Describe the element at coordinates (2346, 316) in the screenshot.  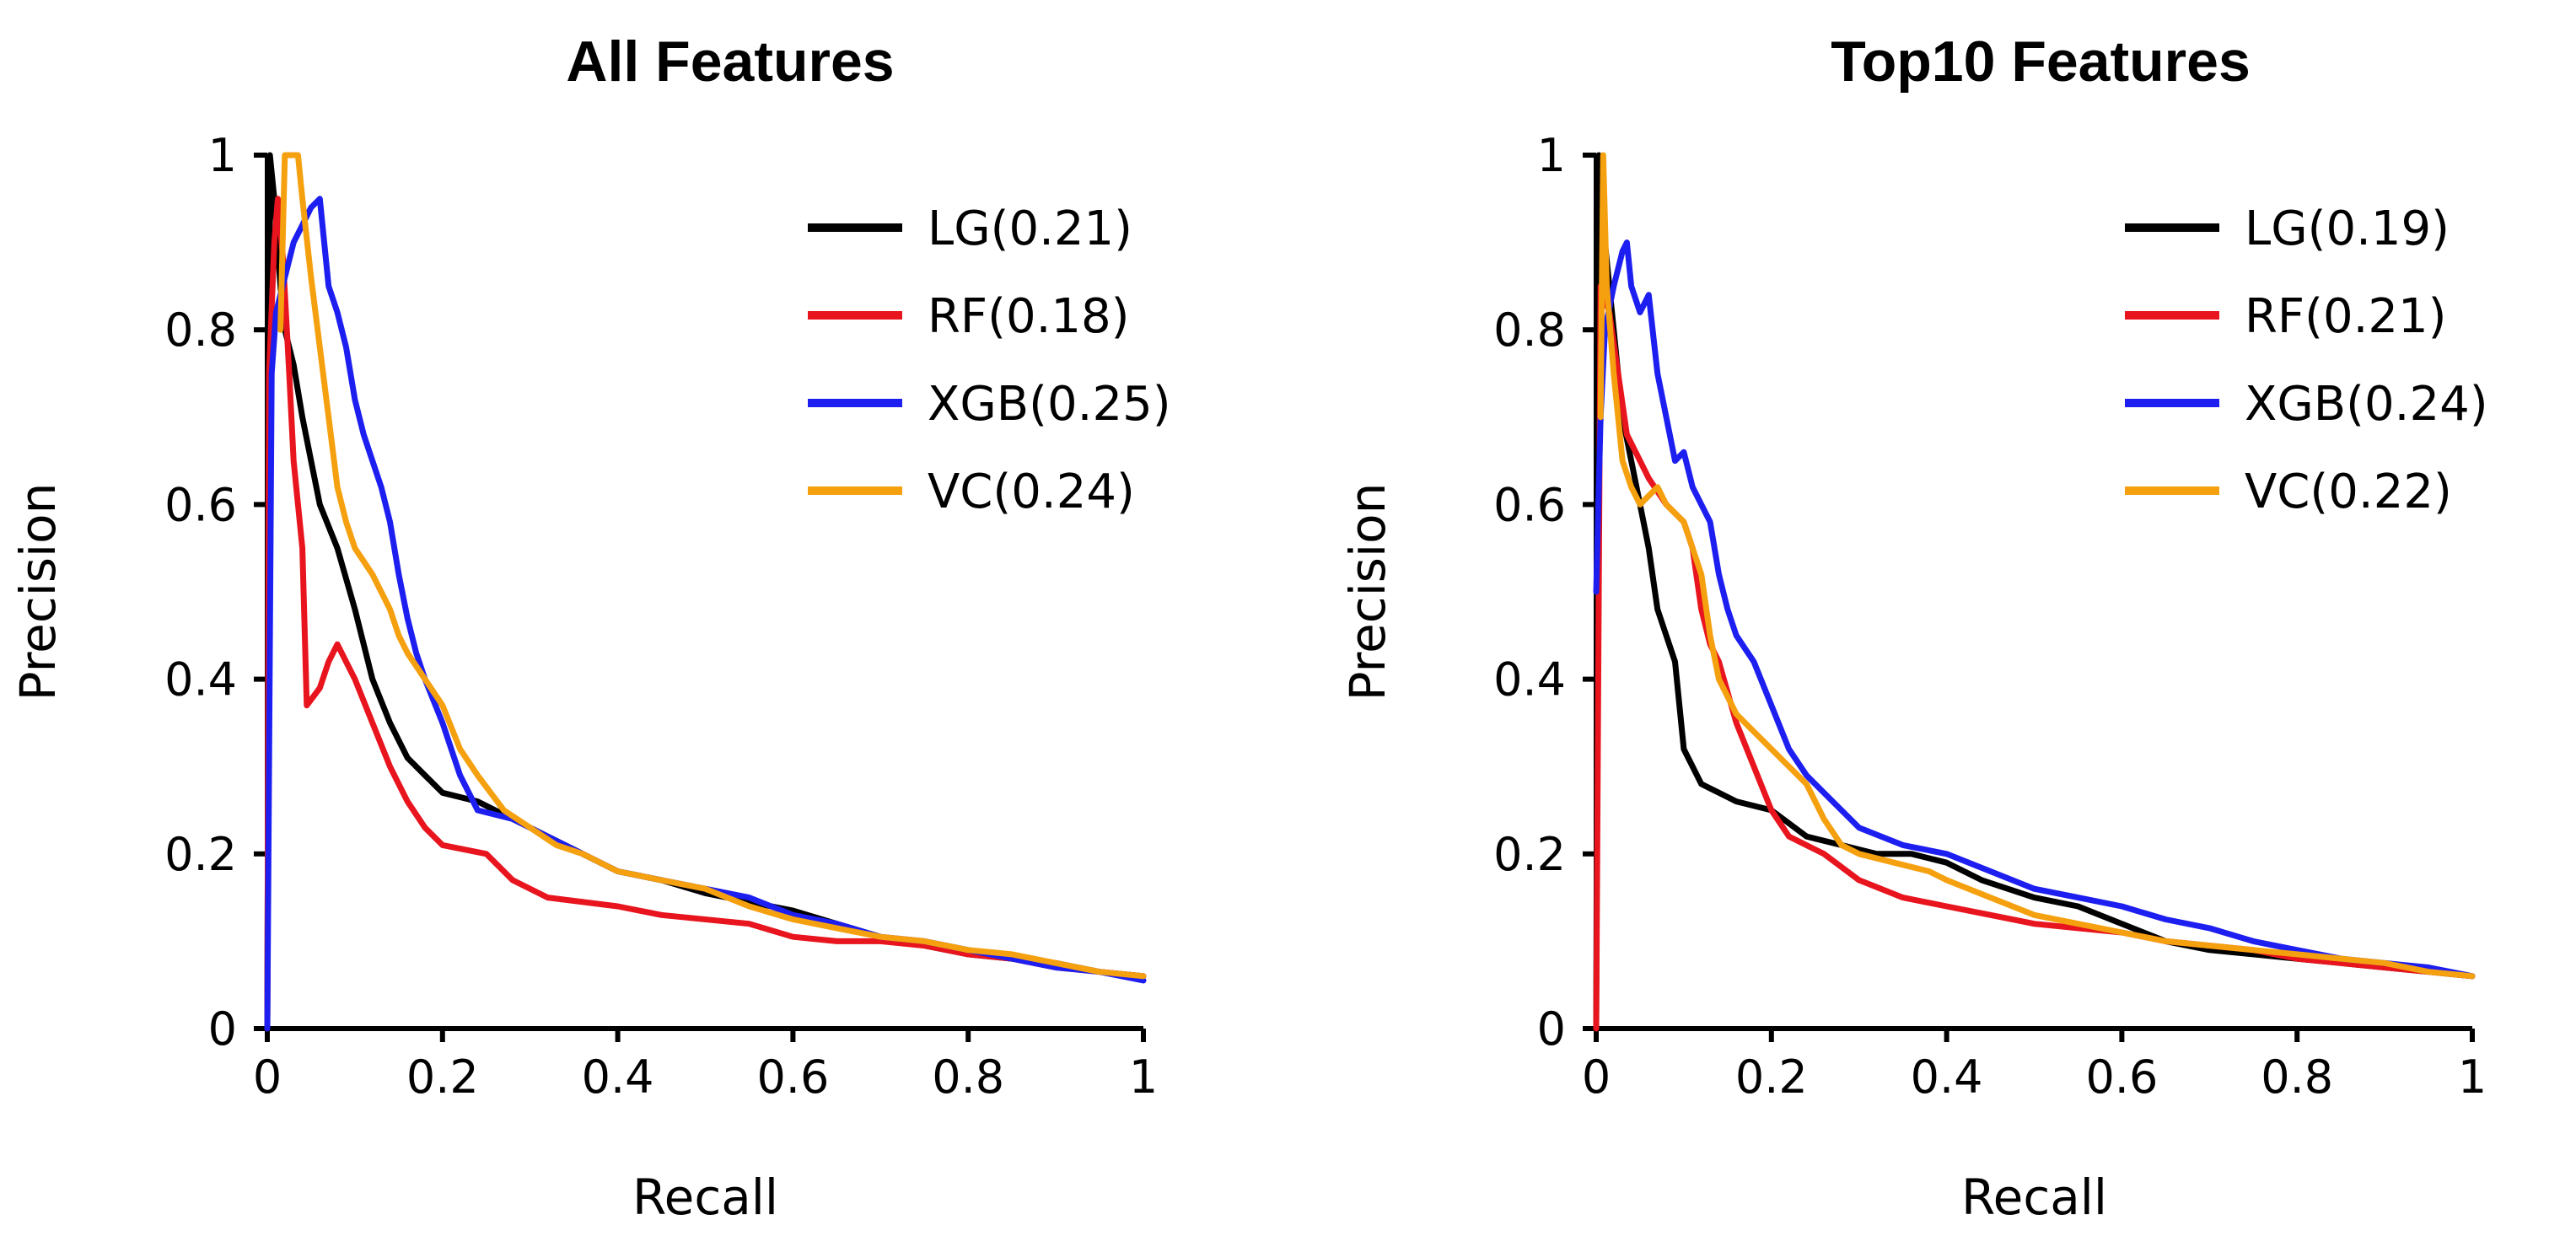
I see `legend-label: RF(0.21)` at that location.